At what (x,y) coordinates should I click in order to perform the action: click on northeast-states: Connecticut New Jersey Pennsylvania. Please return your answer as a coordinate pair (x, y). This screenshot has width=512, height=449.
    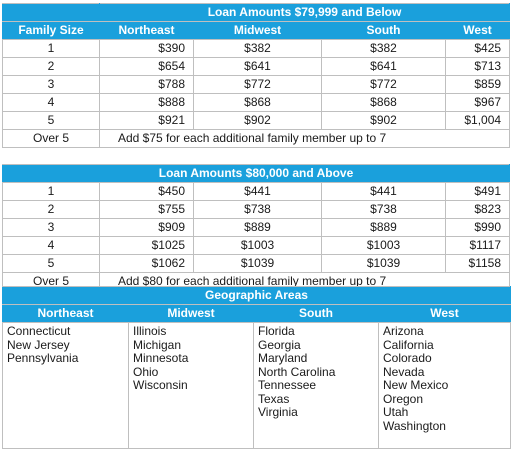
    Looking at the image, I should click on (65, 385).